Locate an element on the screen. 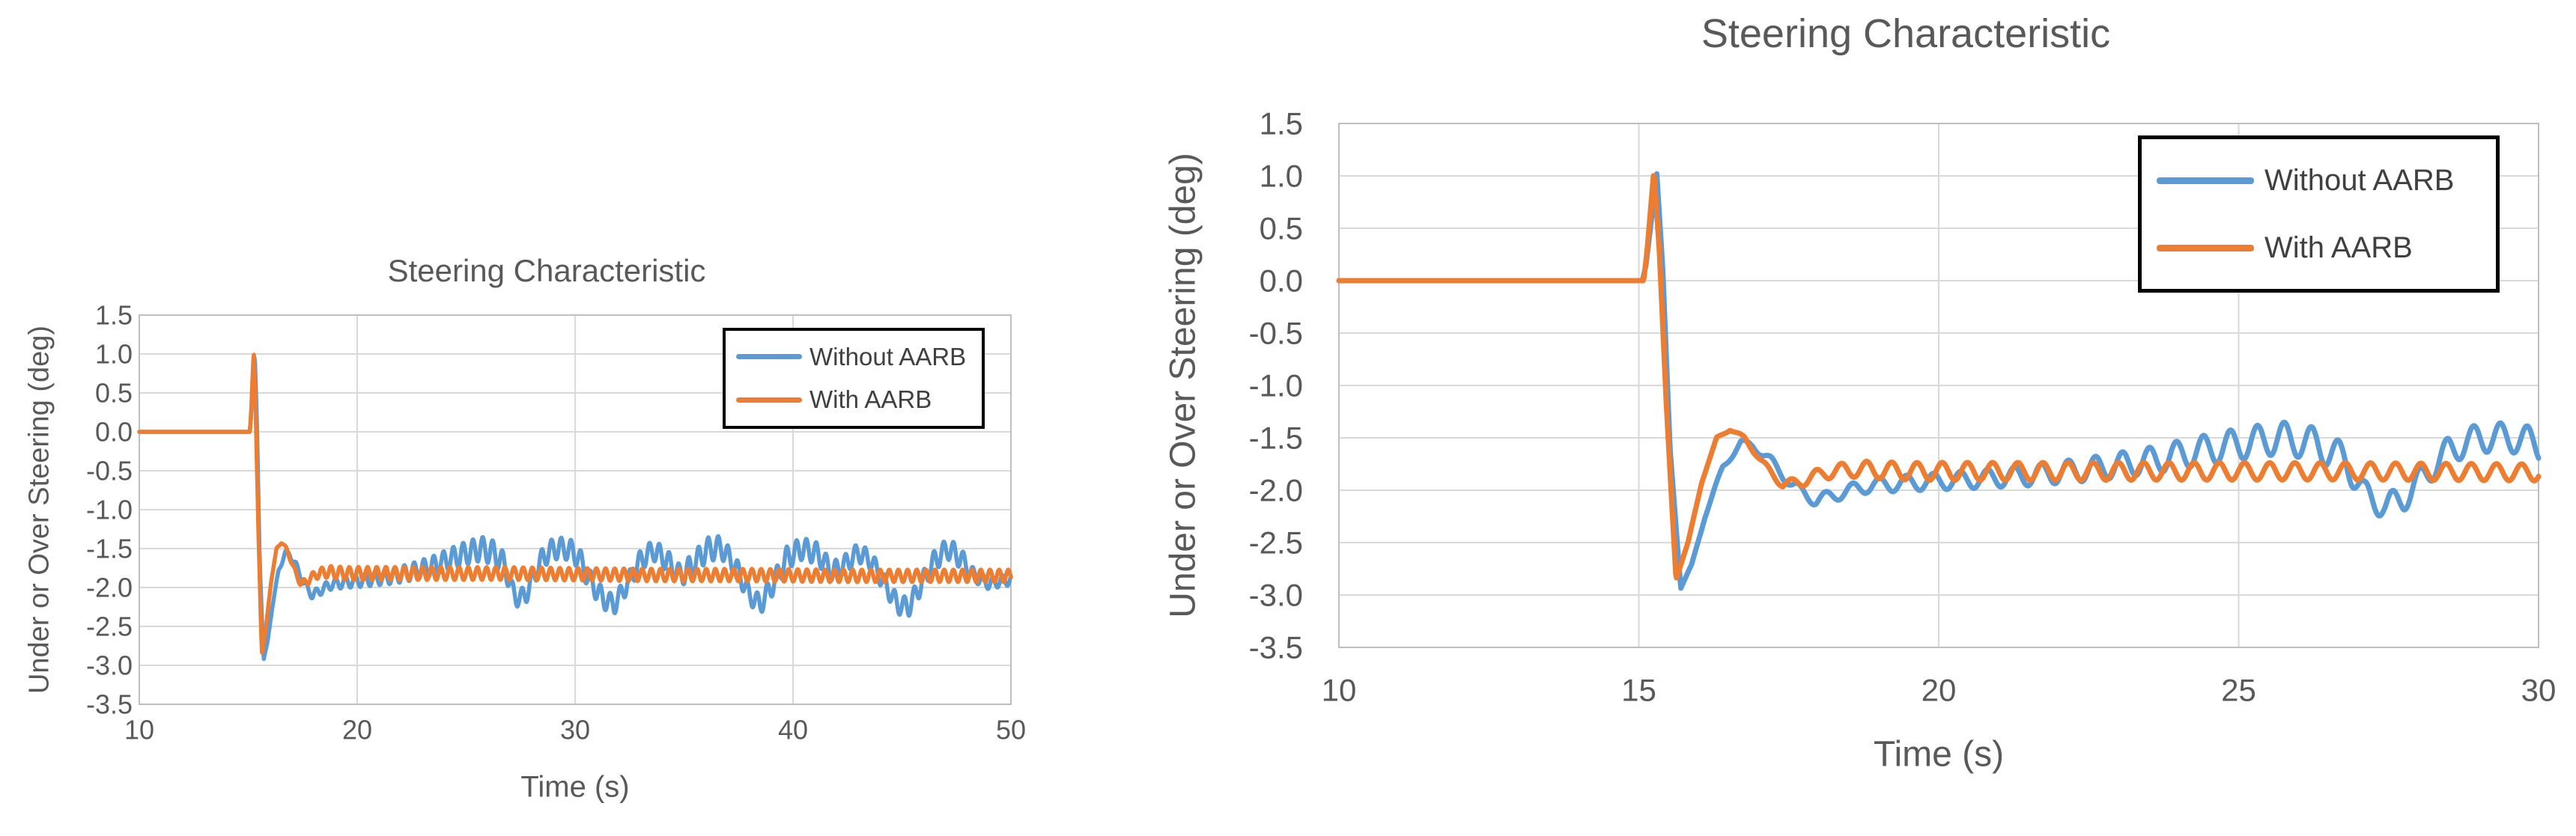 The width and height of the screenshot is (2576, 836). x-tick-label: 40 is located at coordinates (793, 730).